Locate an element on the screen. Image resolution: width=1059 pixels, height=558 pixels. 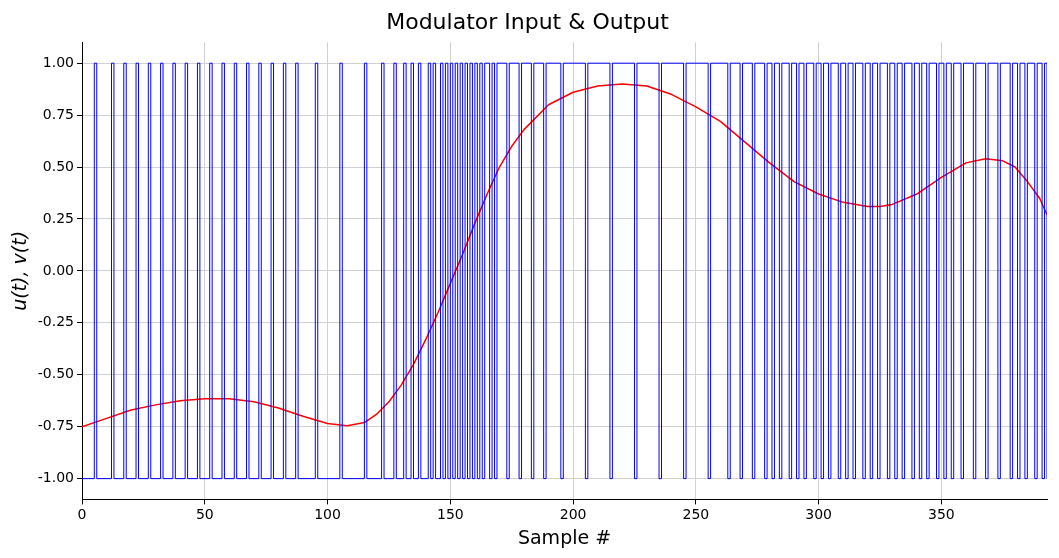
y-tick-label: 1.00 is located at coordinates (58, 61).